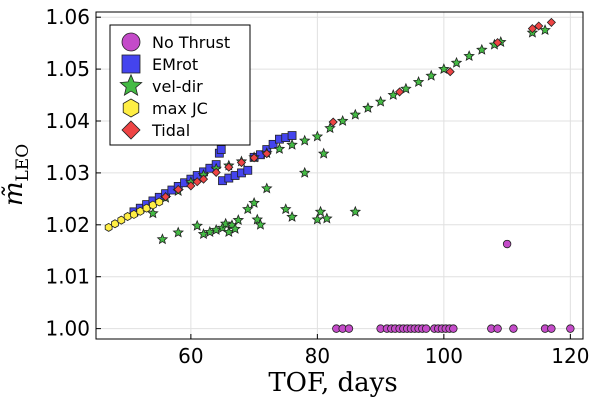 This screenshot has width=600, height=400. What do you see at coordinates (191, 42) in the screenshot?
I see `legend-label: No Thrust` at bounding box center [191, 42].